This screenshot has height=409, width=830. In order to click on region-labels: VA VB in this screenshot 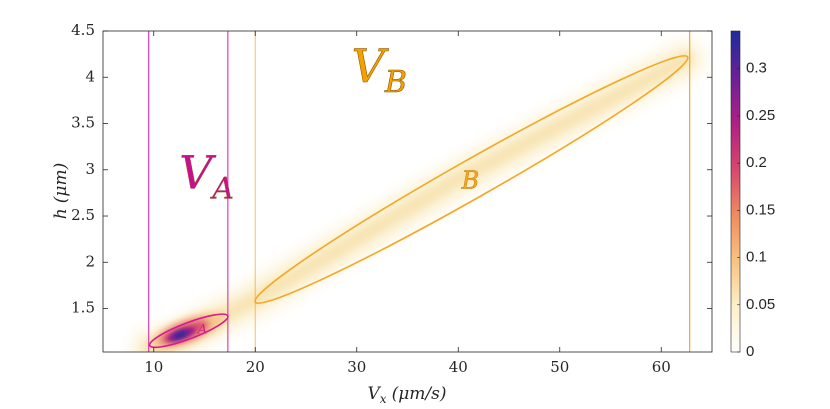, I will do `click(293, 123)`.